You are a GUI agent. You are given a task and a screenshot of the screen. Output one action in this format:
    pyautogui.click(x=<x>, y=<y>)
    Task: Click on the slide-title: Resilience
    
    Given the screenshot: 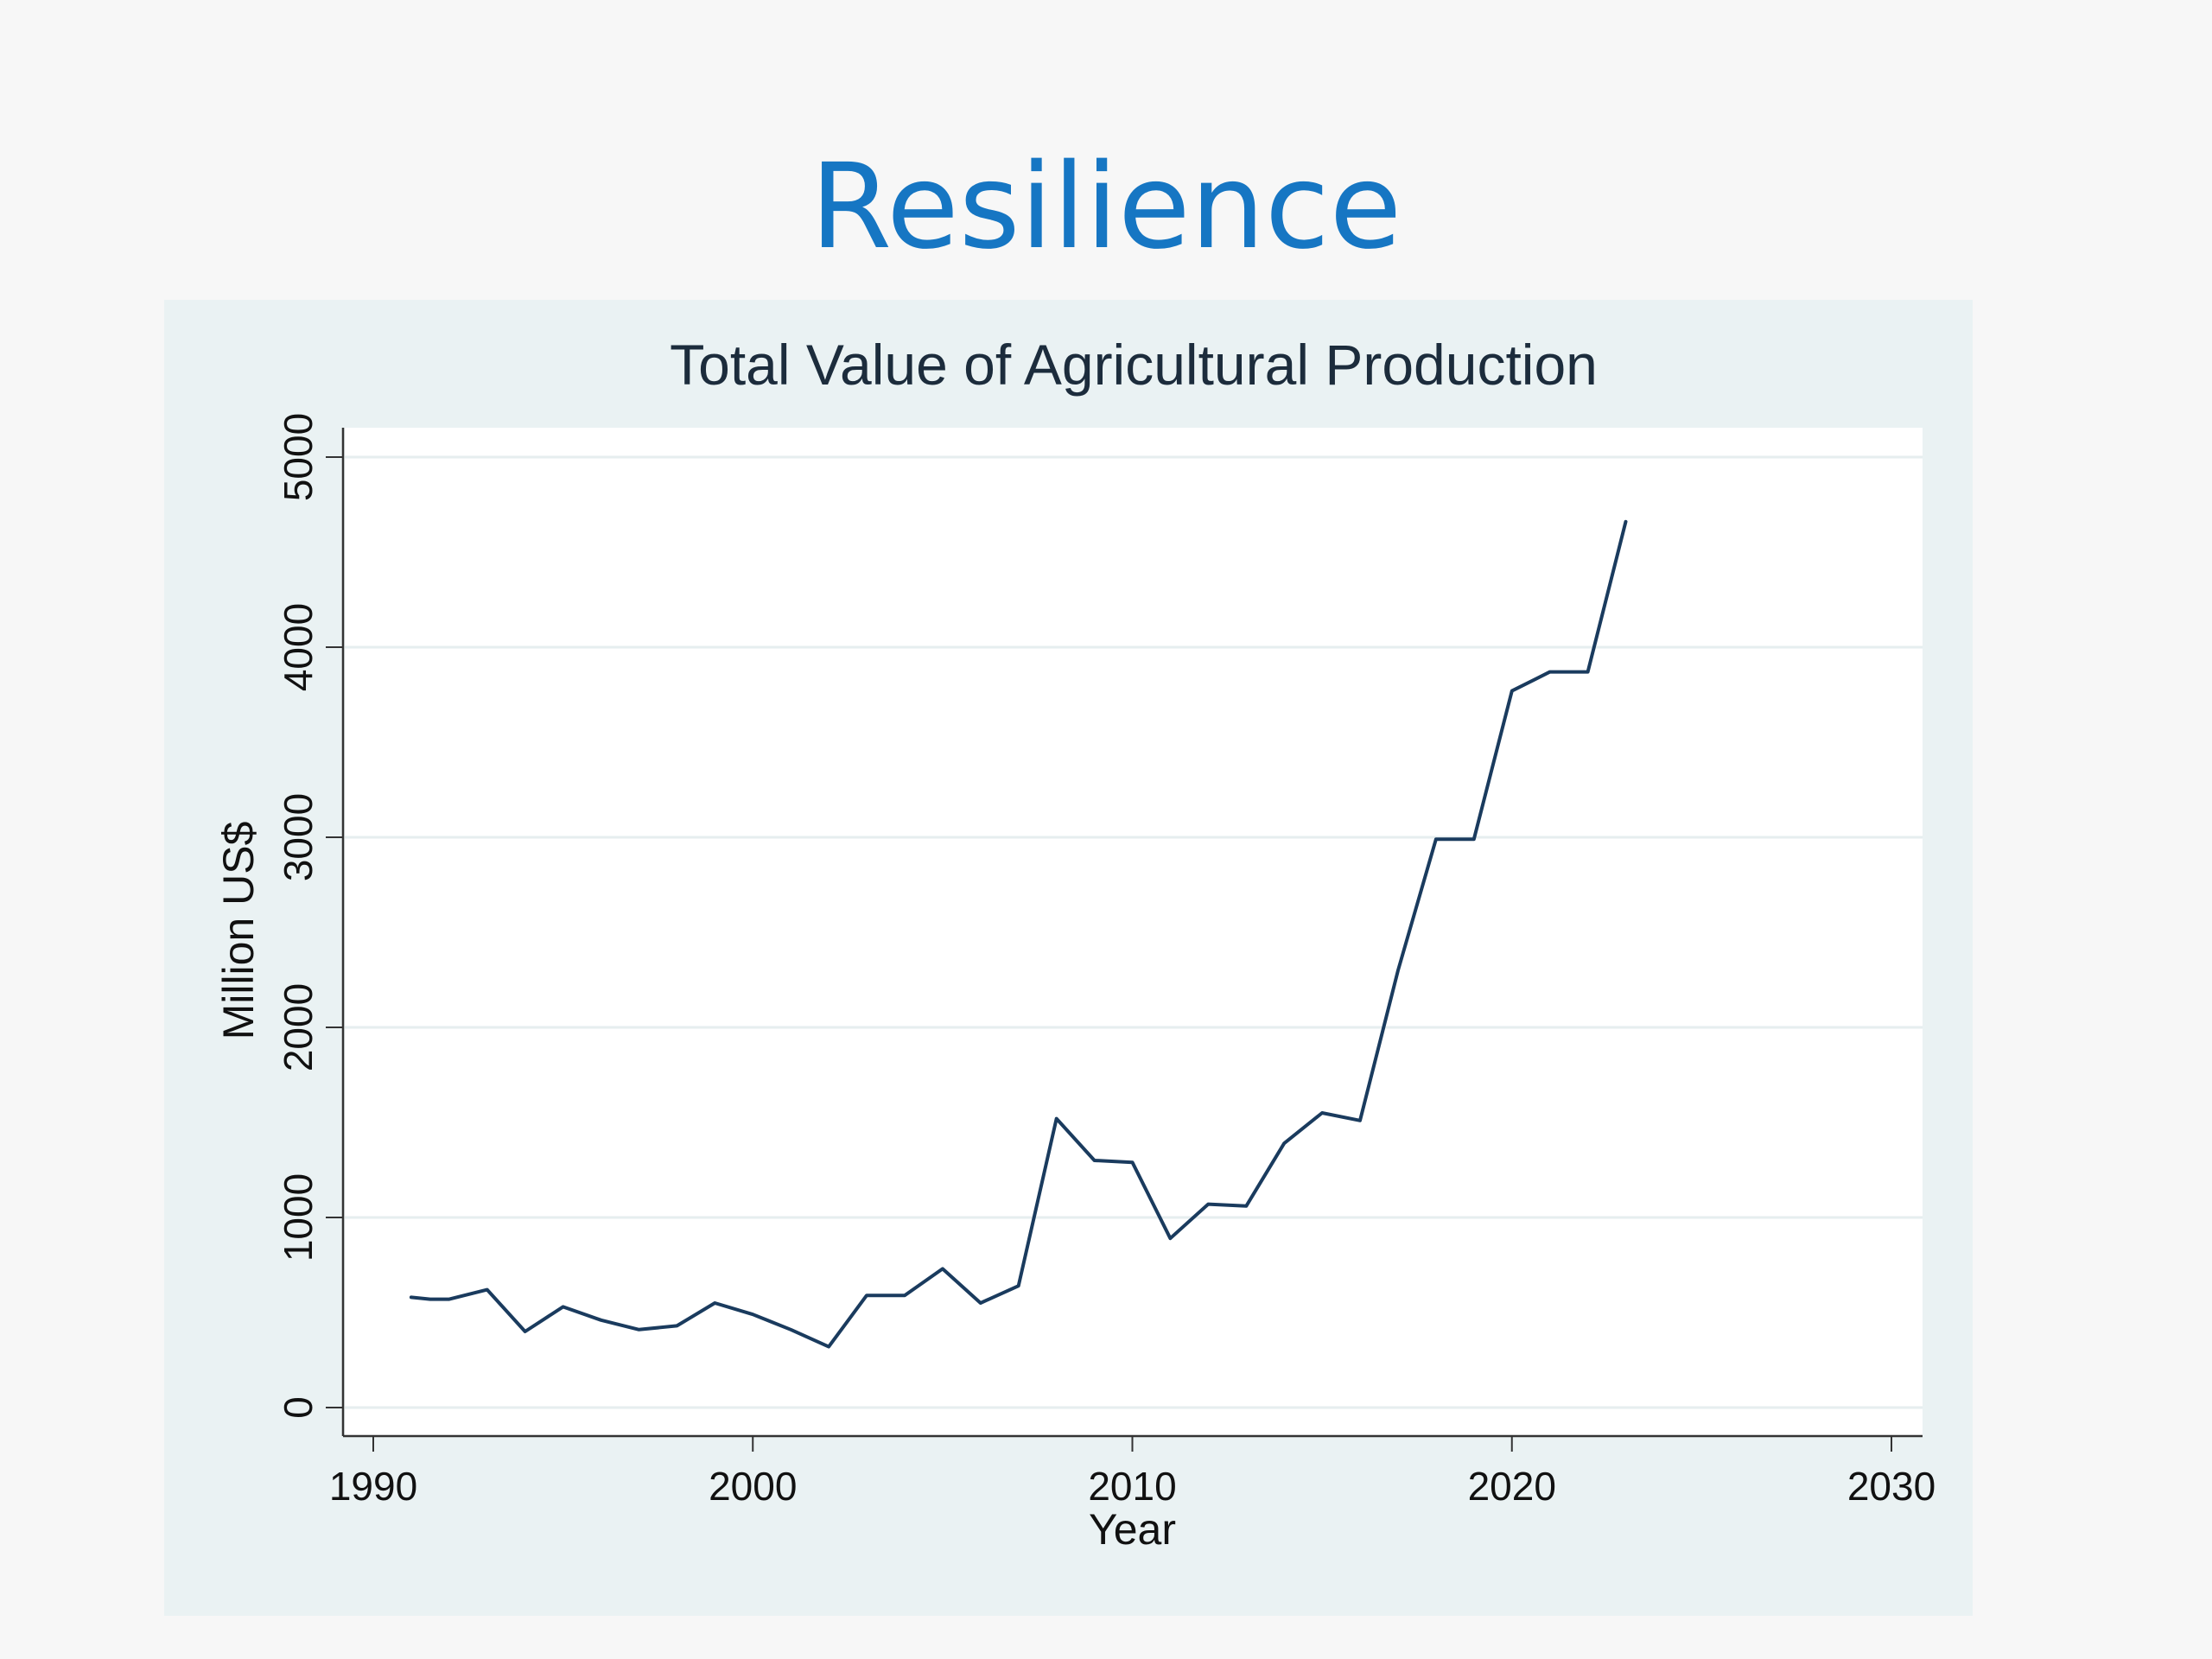 What is the action you would take?
    pyautogui.click(x=1106, y=207)
    